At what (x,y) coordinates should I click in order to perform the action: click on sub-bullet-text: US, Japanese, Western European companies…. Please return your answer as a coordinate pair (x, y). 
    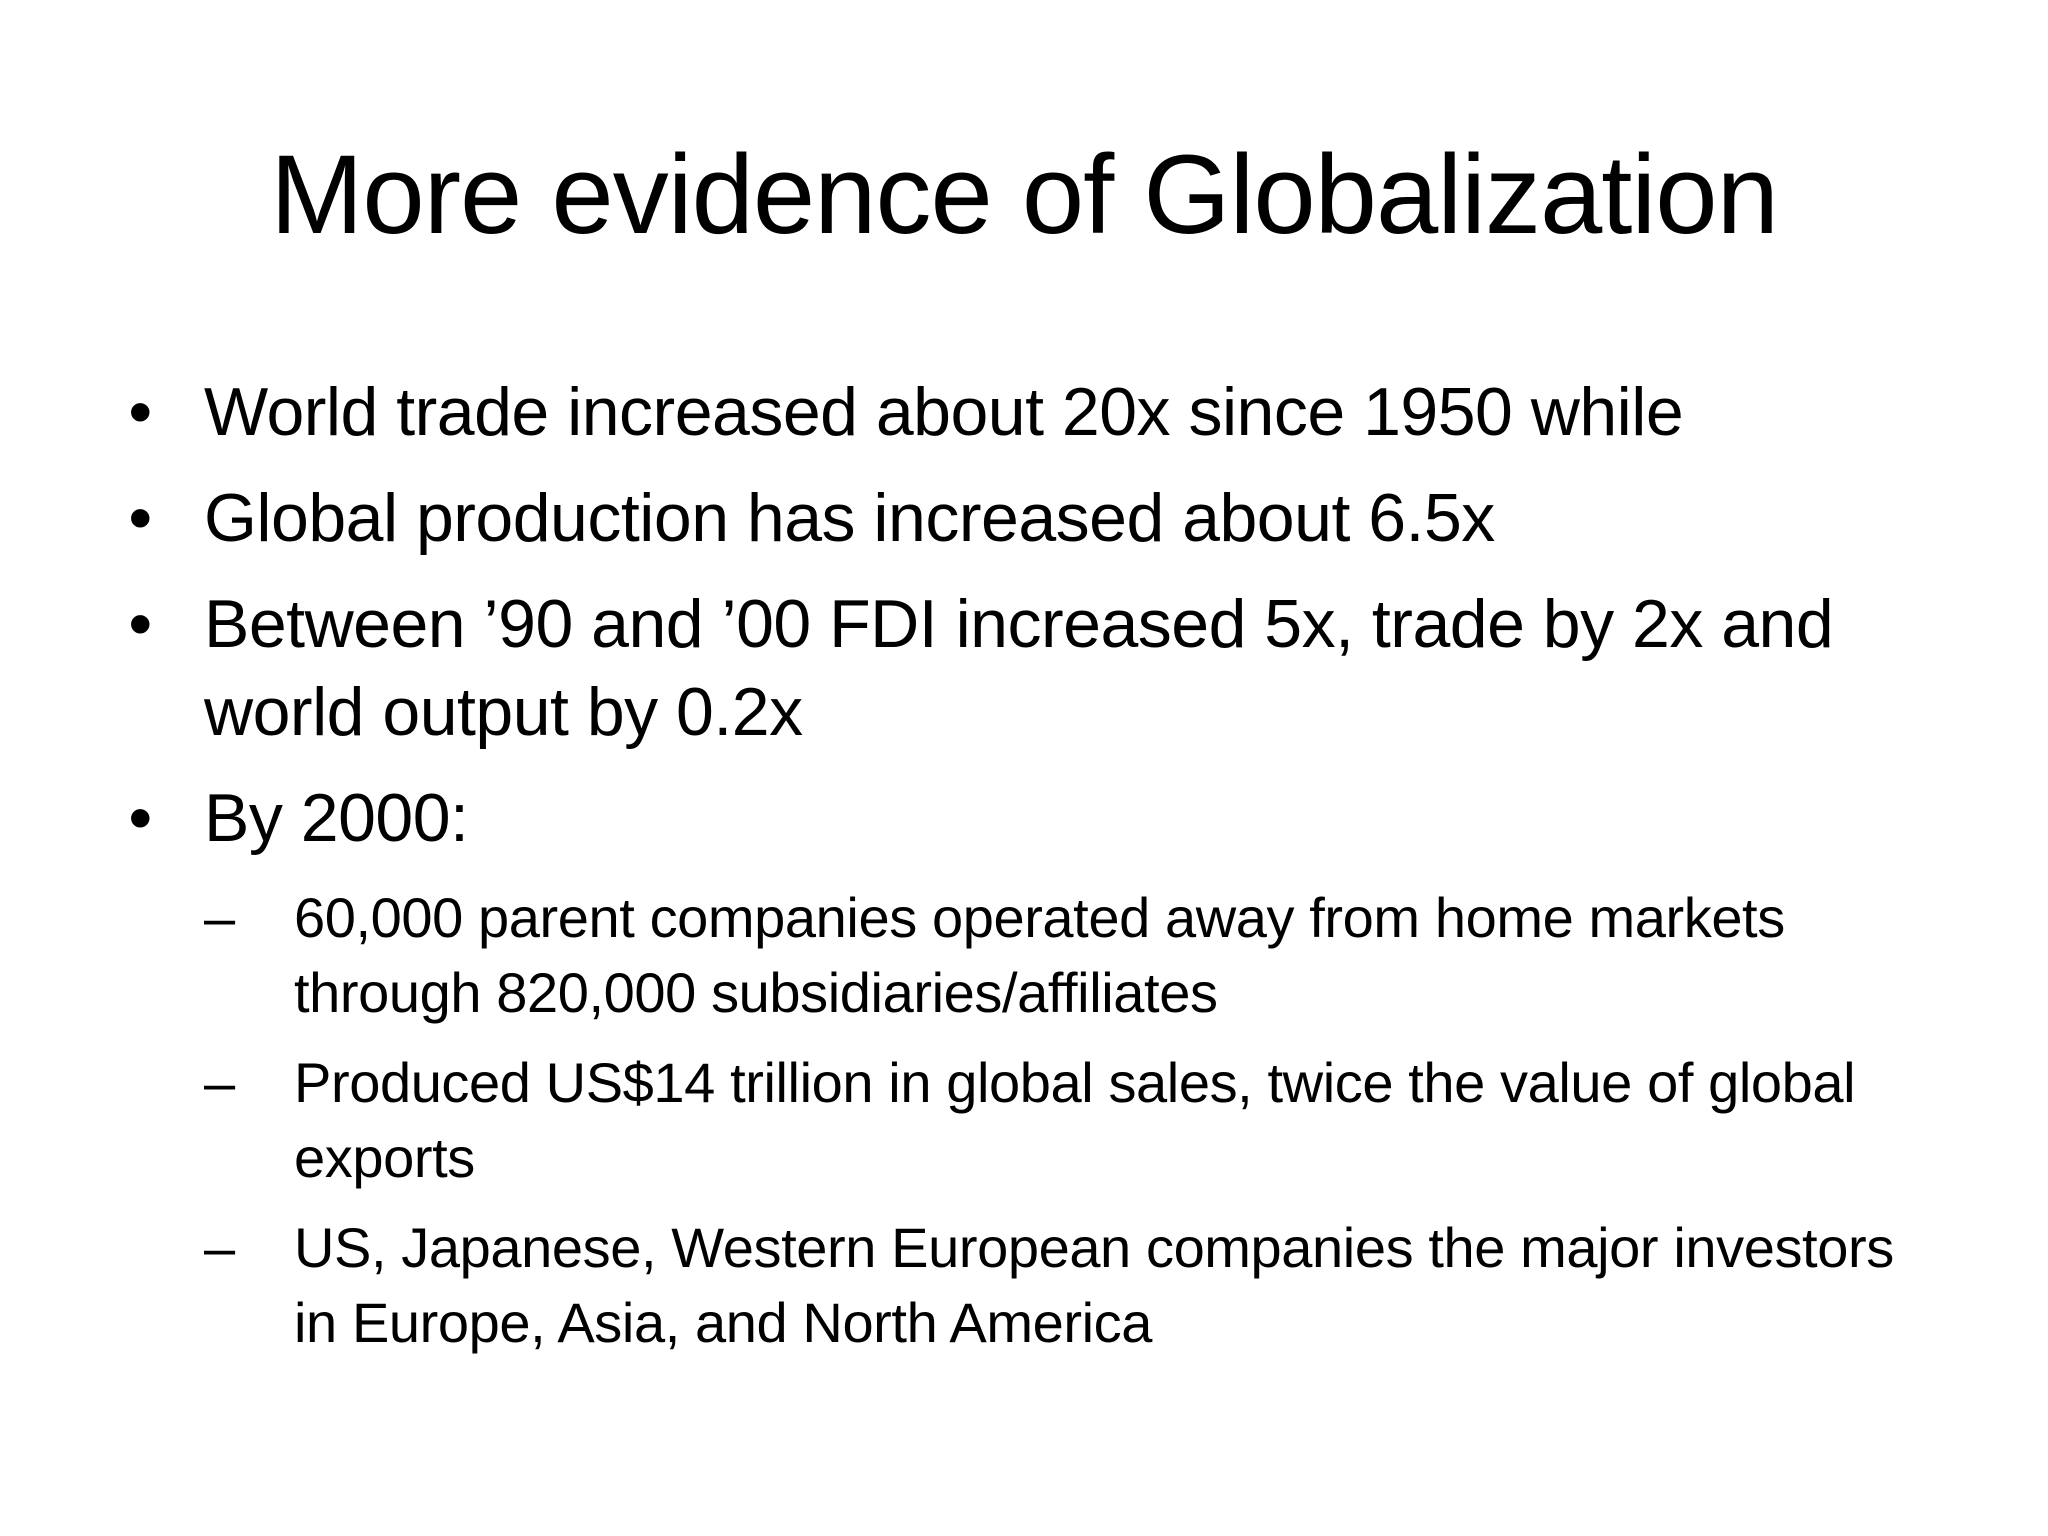
    Looking at the image, I should click on (1094, 1285).